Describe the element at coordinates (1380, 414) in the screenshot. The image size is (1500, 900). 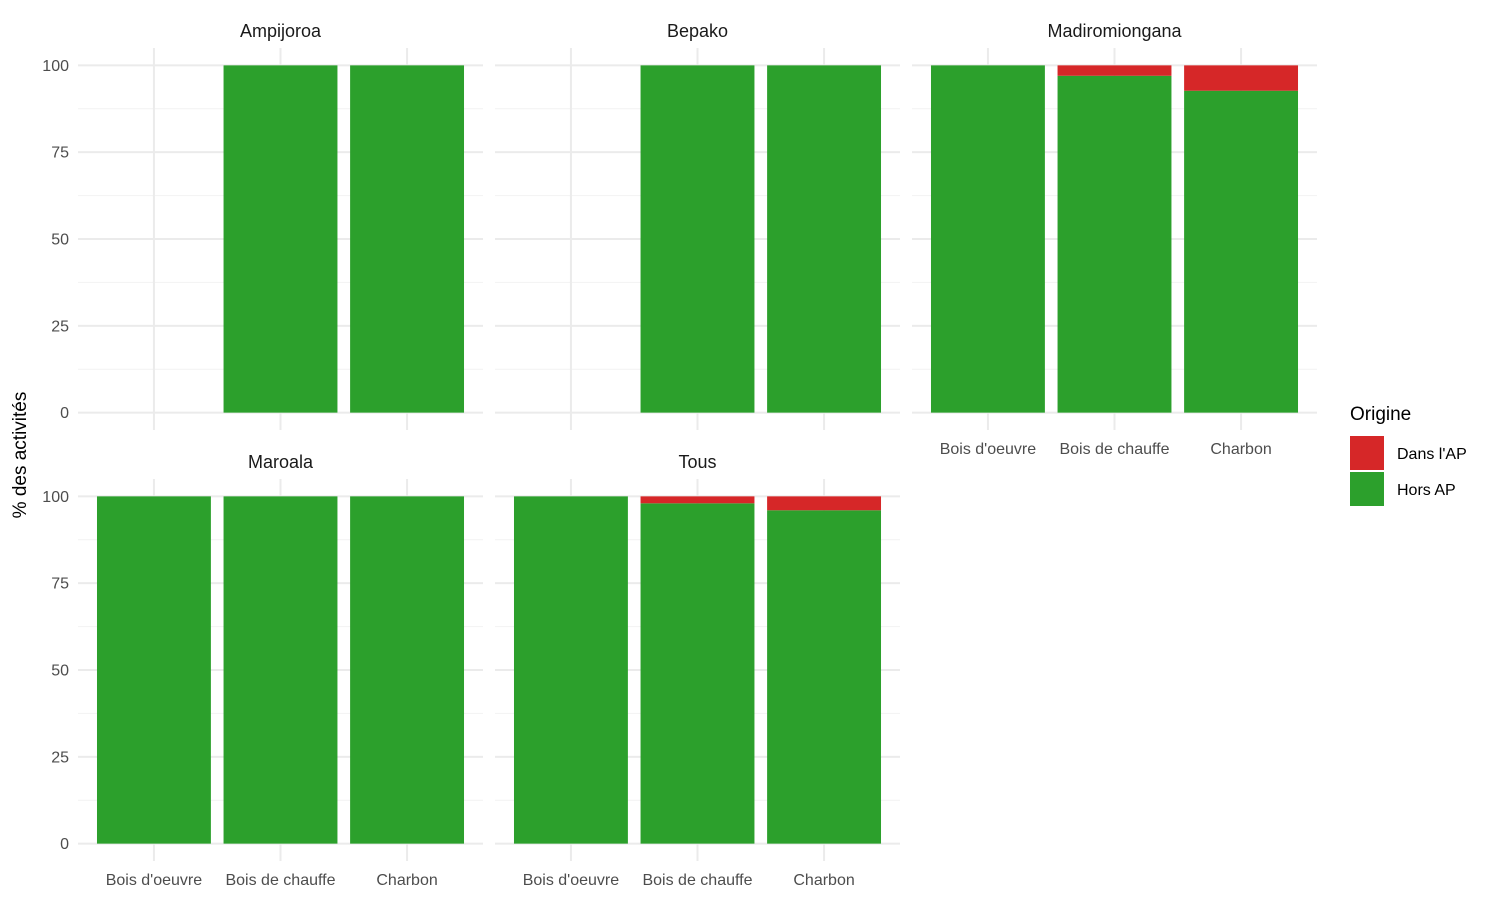
I see `legend-title: Origine` at that location.